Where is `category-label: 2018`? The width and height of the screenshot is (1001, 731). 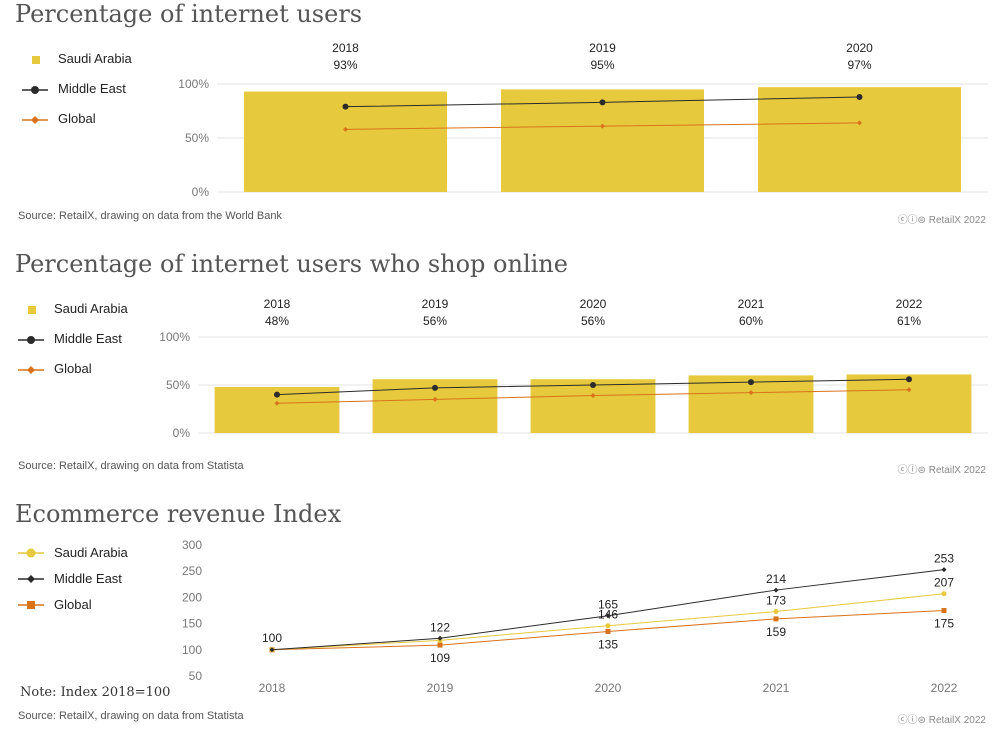
category-label: 2018 is located at coordinates (277, 304).